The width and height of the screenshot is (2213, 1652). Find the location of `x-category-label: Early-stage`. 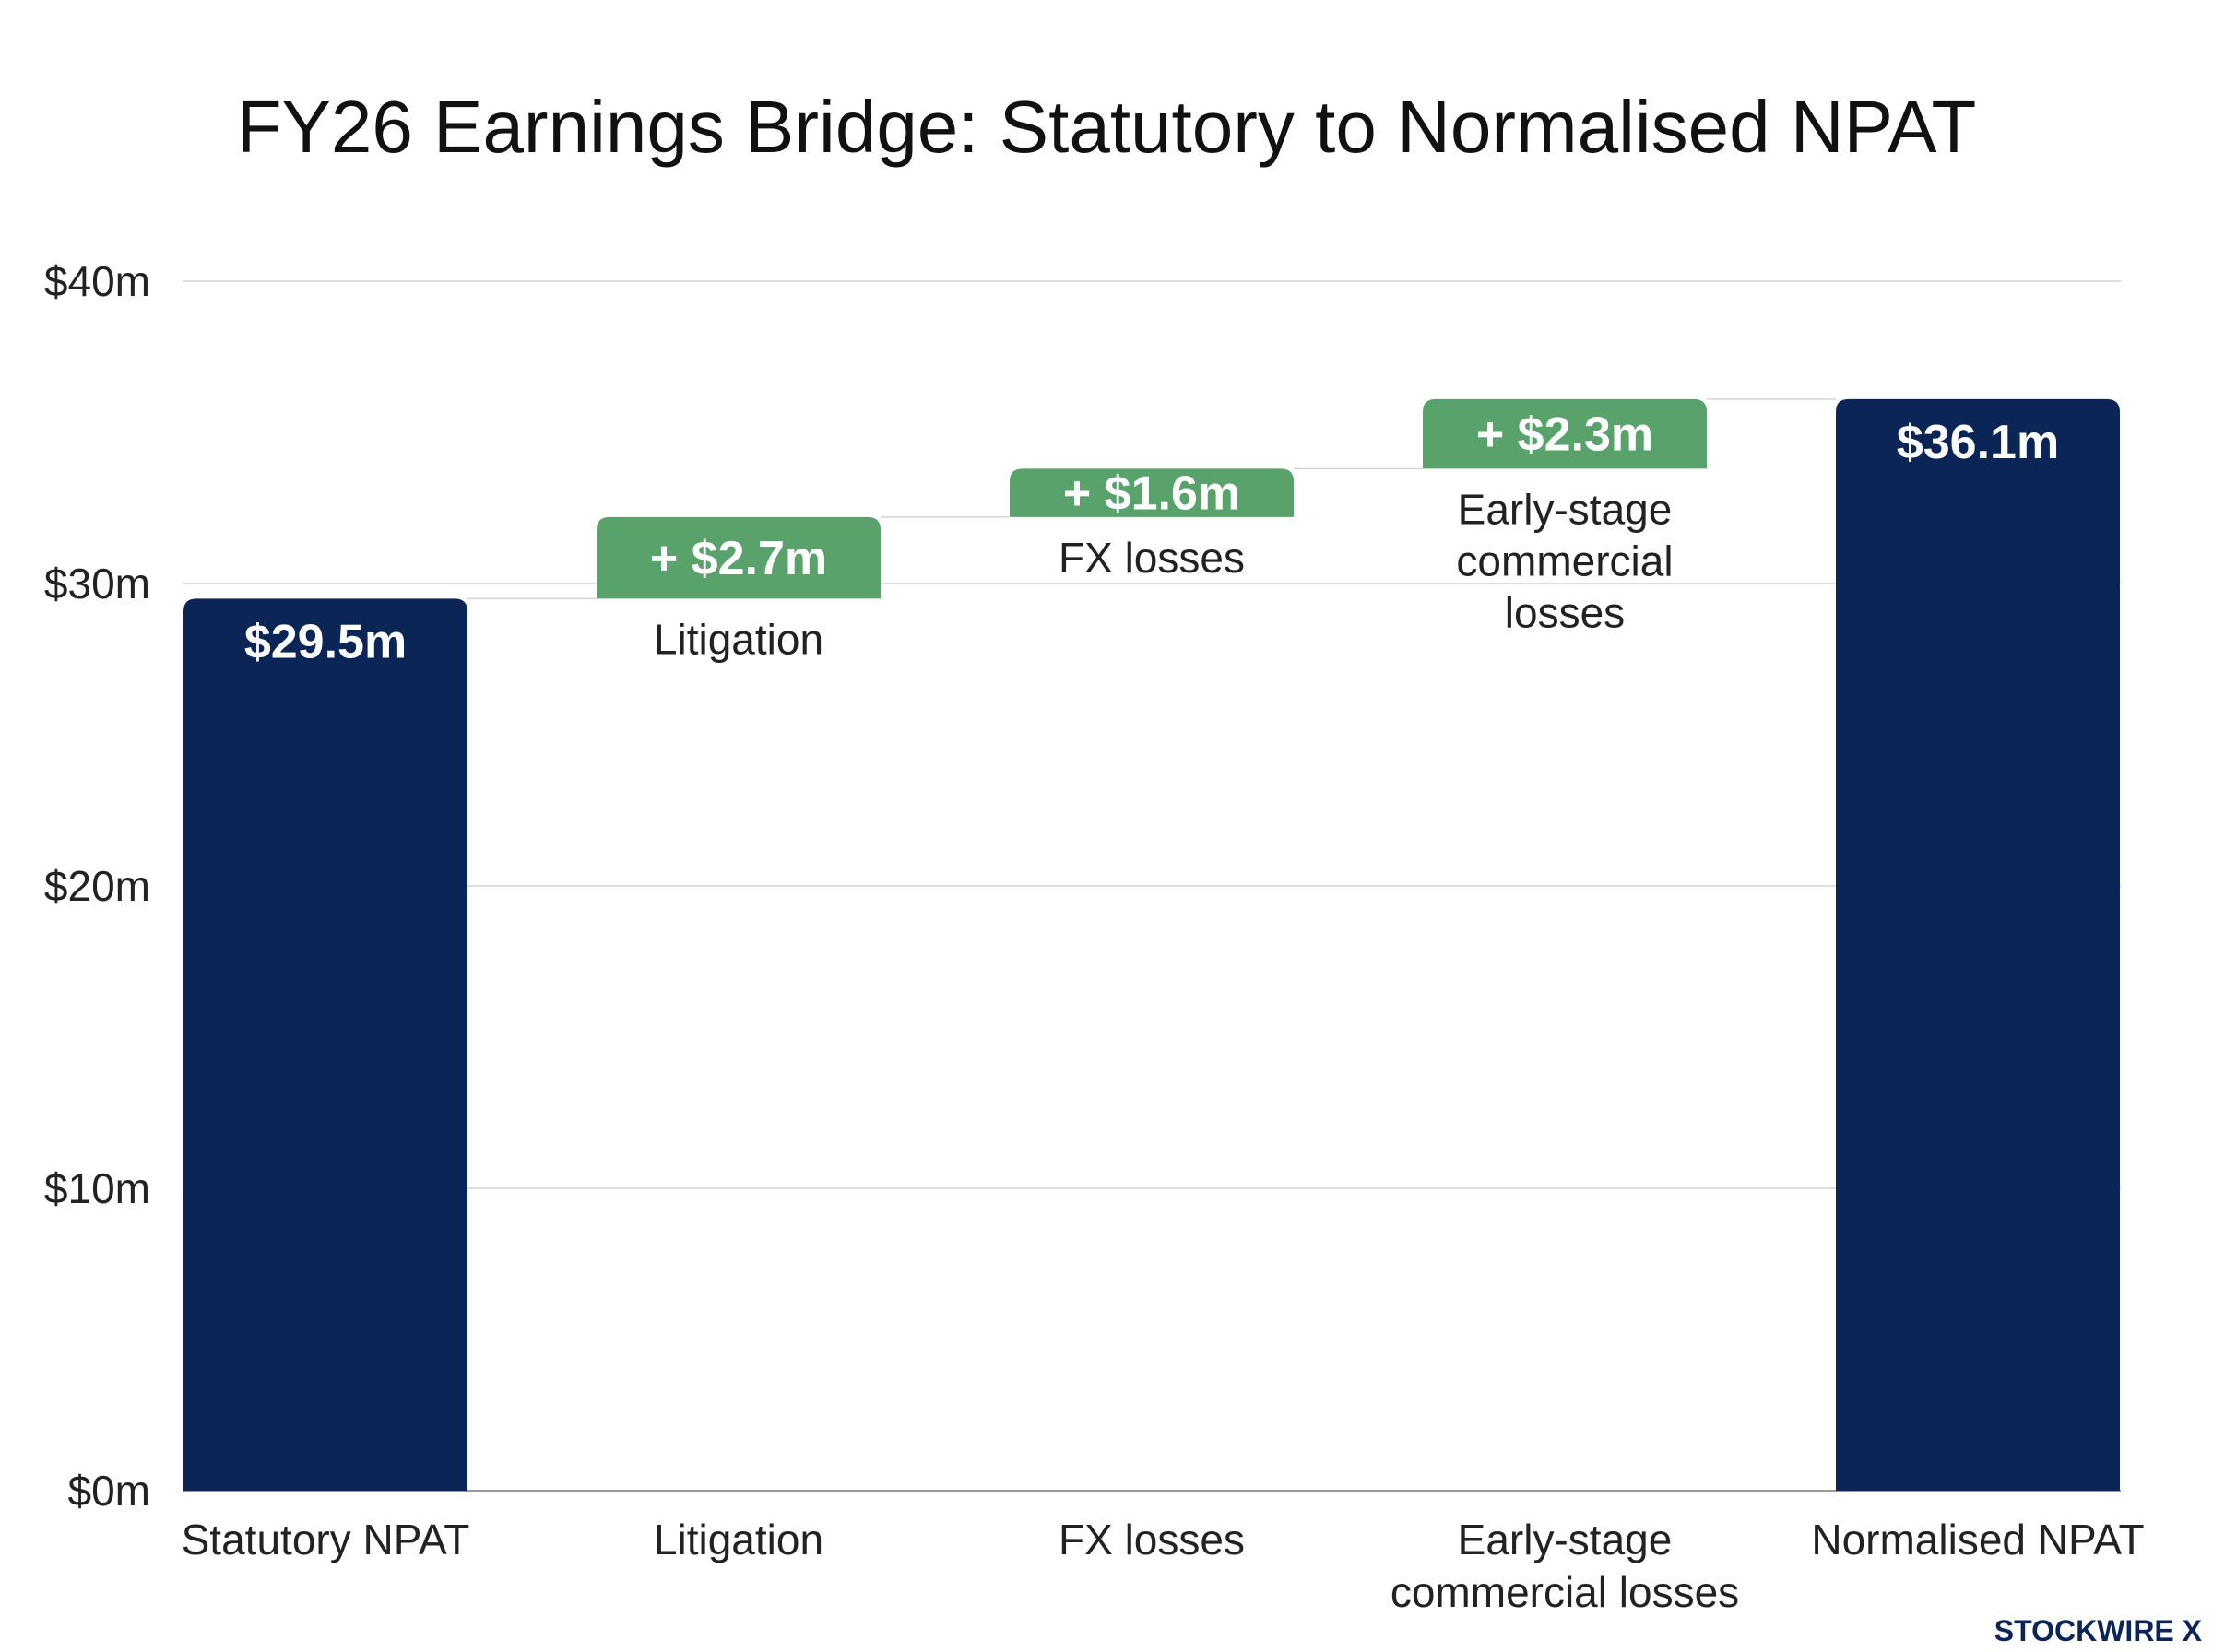

x-category-label: Early-stage is located at coordinates (1565, 1540).